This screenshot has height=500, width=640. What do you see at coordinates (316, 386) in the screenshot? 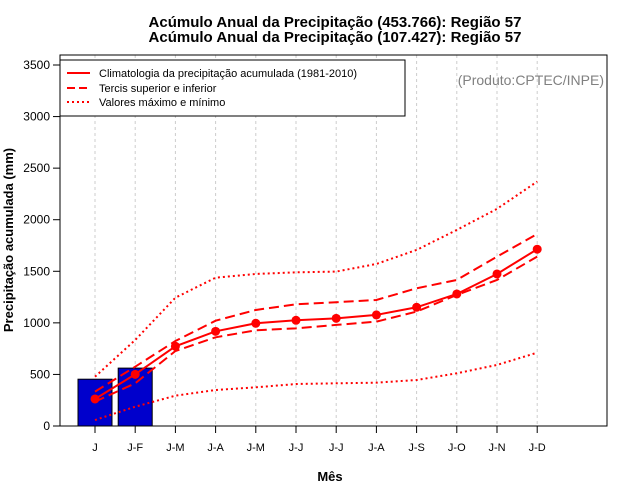
I see `series-line-dotted` at bounding box center [316, 386].